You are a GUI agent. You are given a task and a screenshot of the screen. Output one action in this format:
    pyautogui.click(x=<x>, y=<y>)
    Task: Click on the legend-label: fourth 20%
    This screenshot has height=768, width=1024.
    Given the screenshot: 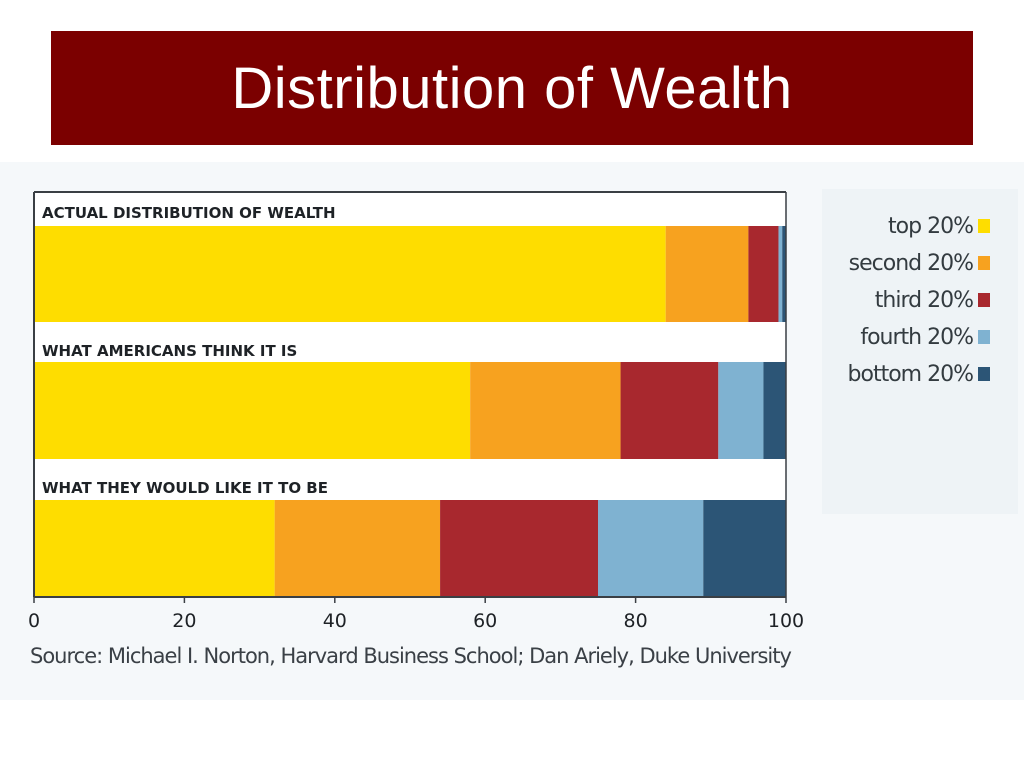 What is the action you would take?
    pyautogui.click(x=917, y=337)
    